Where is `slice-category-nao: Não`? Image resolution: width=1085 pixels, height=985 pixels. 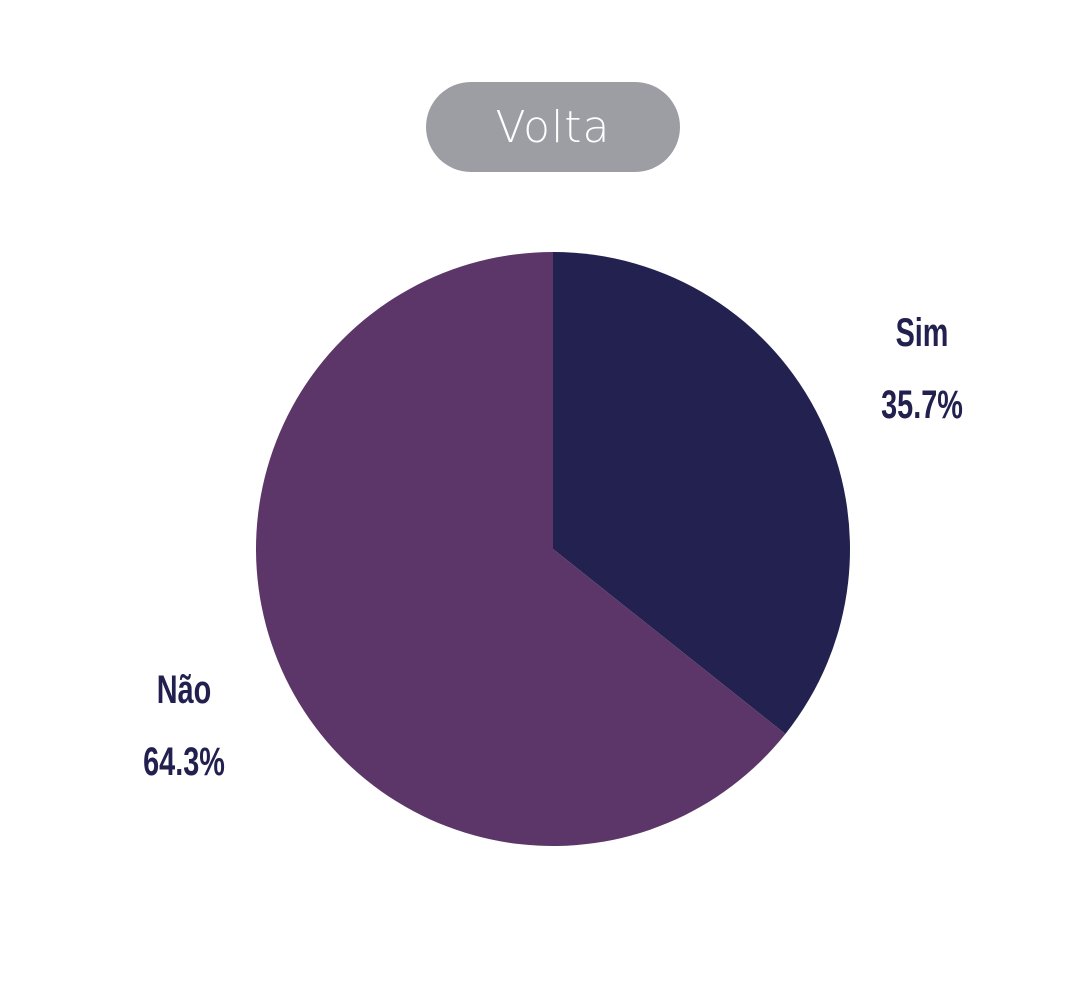 slice-category-nao: Não is located at coordinates (184, 690).